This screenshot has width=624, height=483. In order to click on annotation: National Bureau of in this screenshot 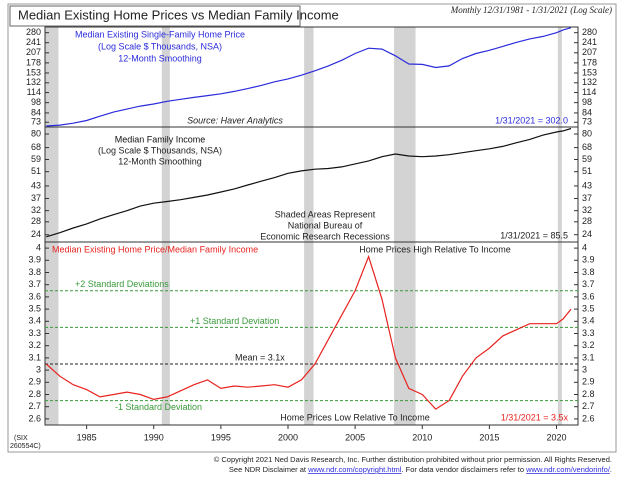, I will do `click(325, 225)`.